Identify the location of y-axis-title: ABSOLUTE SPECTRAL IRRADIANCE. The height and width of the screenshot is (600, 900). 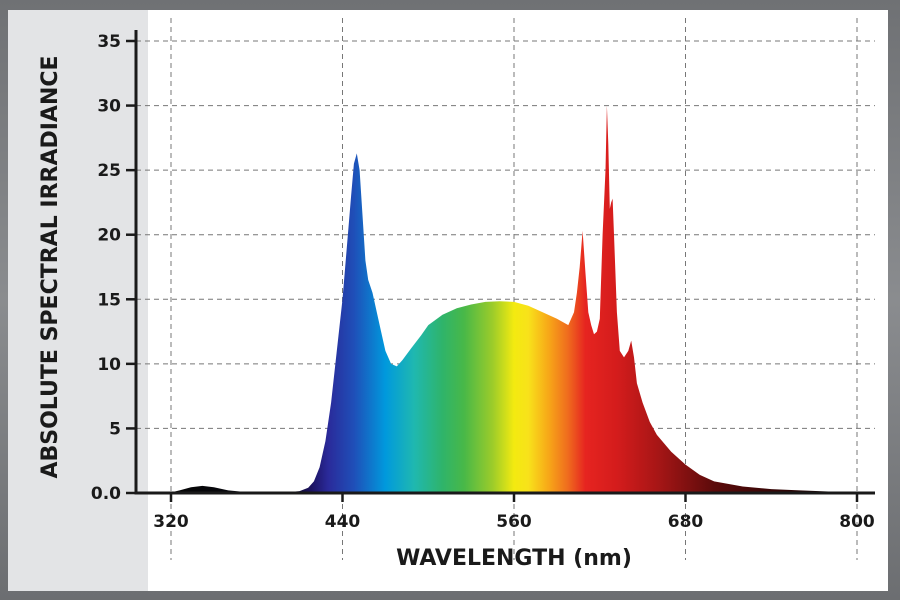
(50, 266).